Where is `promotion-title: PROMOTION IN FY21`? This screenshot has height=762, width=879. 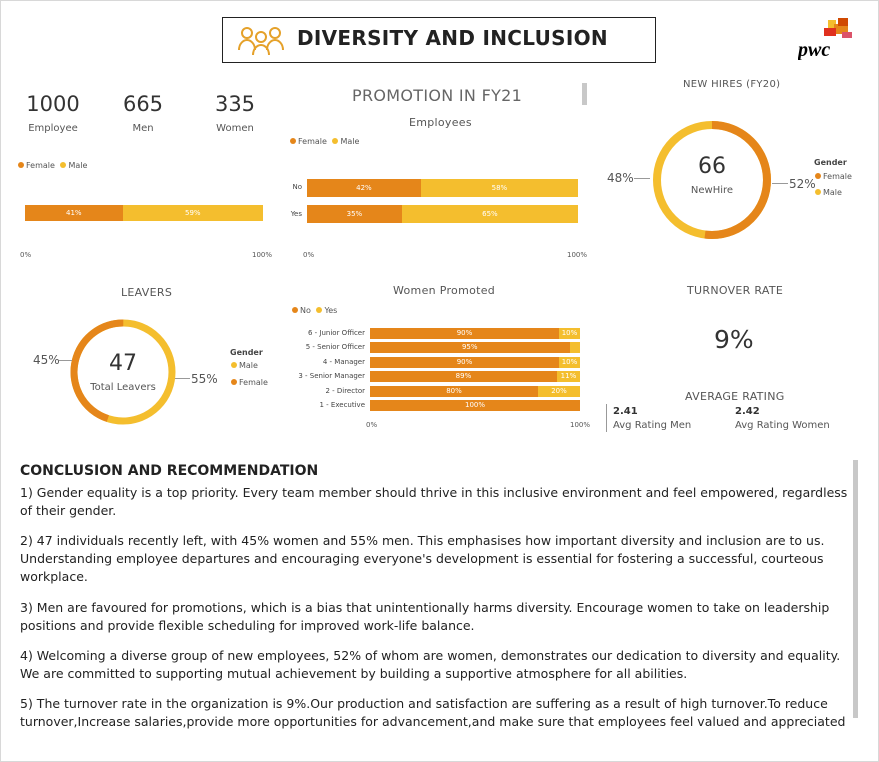
promotion-title: PROMOTION IN FY21 is located at coordinates (437, 95).